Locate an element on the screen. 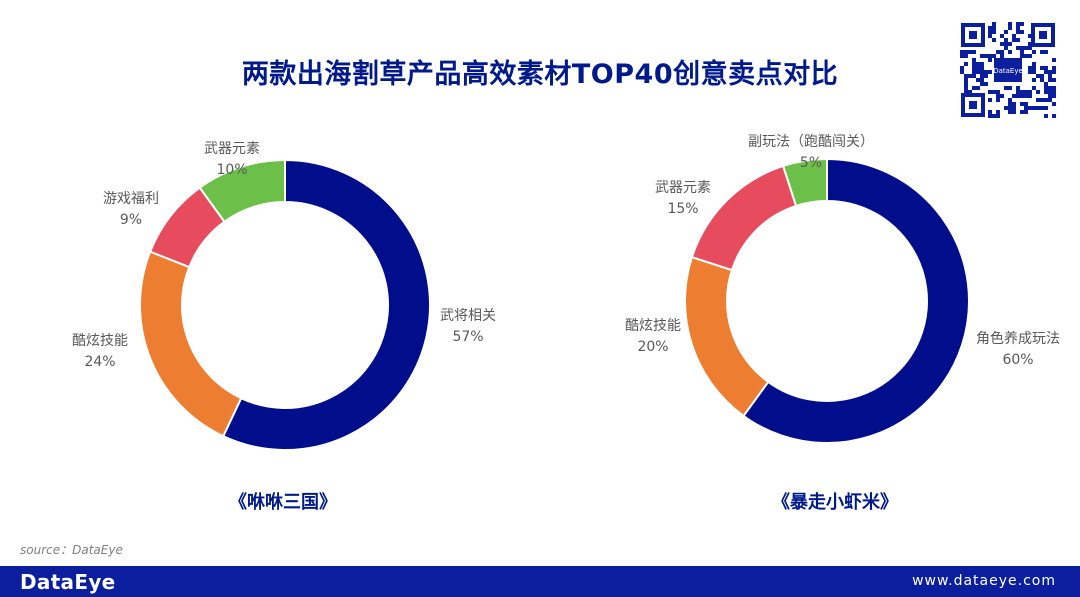 The width and height of the screenshot is (1080, 597). slice-label-1-2: 武器元素 is located at coordinates (683, 188).